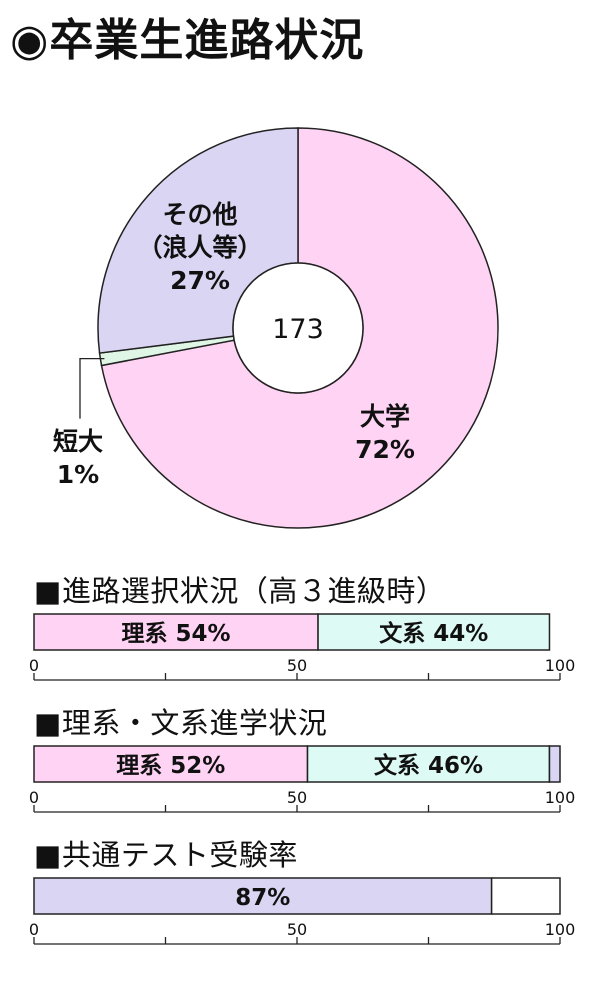 The image size is (600, 1000). I want to click on science-humanities-tick-label-0: 0, so click(34, 797).